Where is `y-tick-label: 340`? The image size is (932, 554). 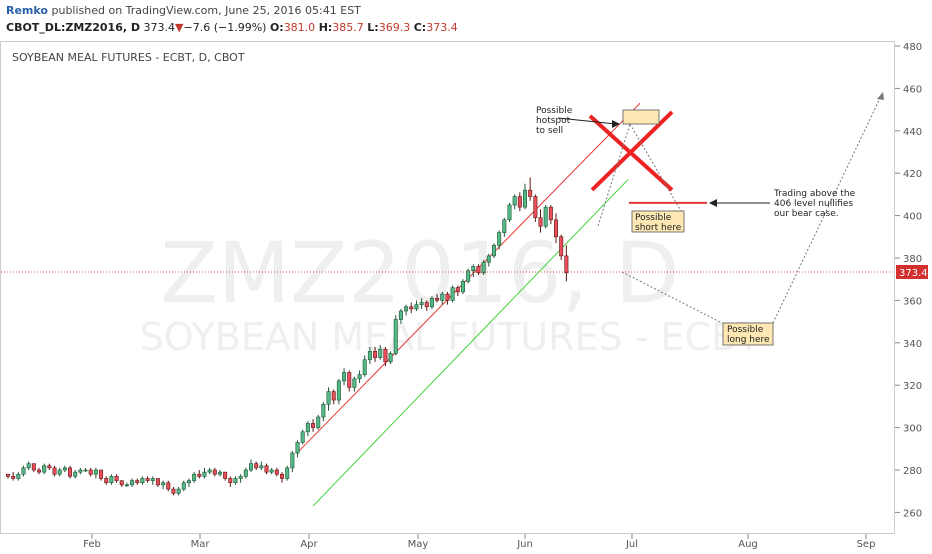 y-tick-label: 340 is located at coordinates (912, 344).